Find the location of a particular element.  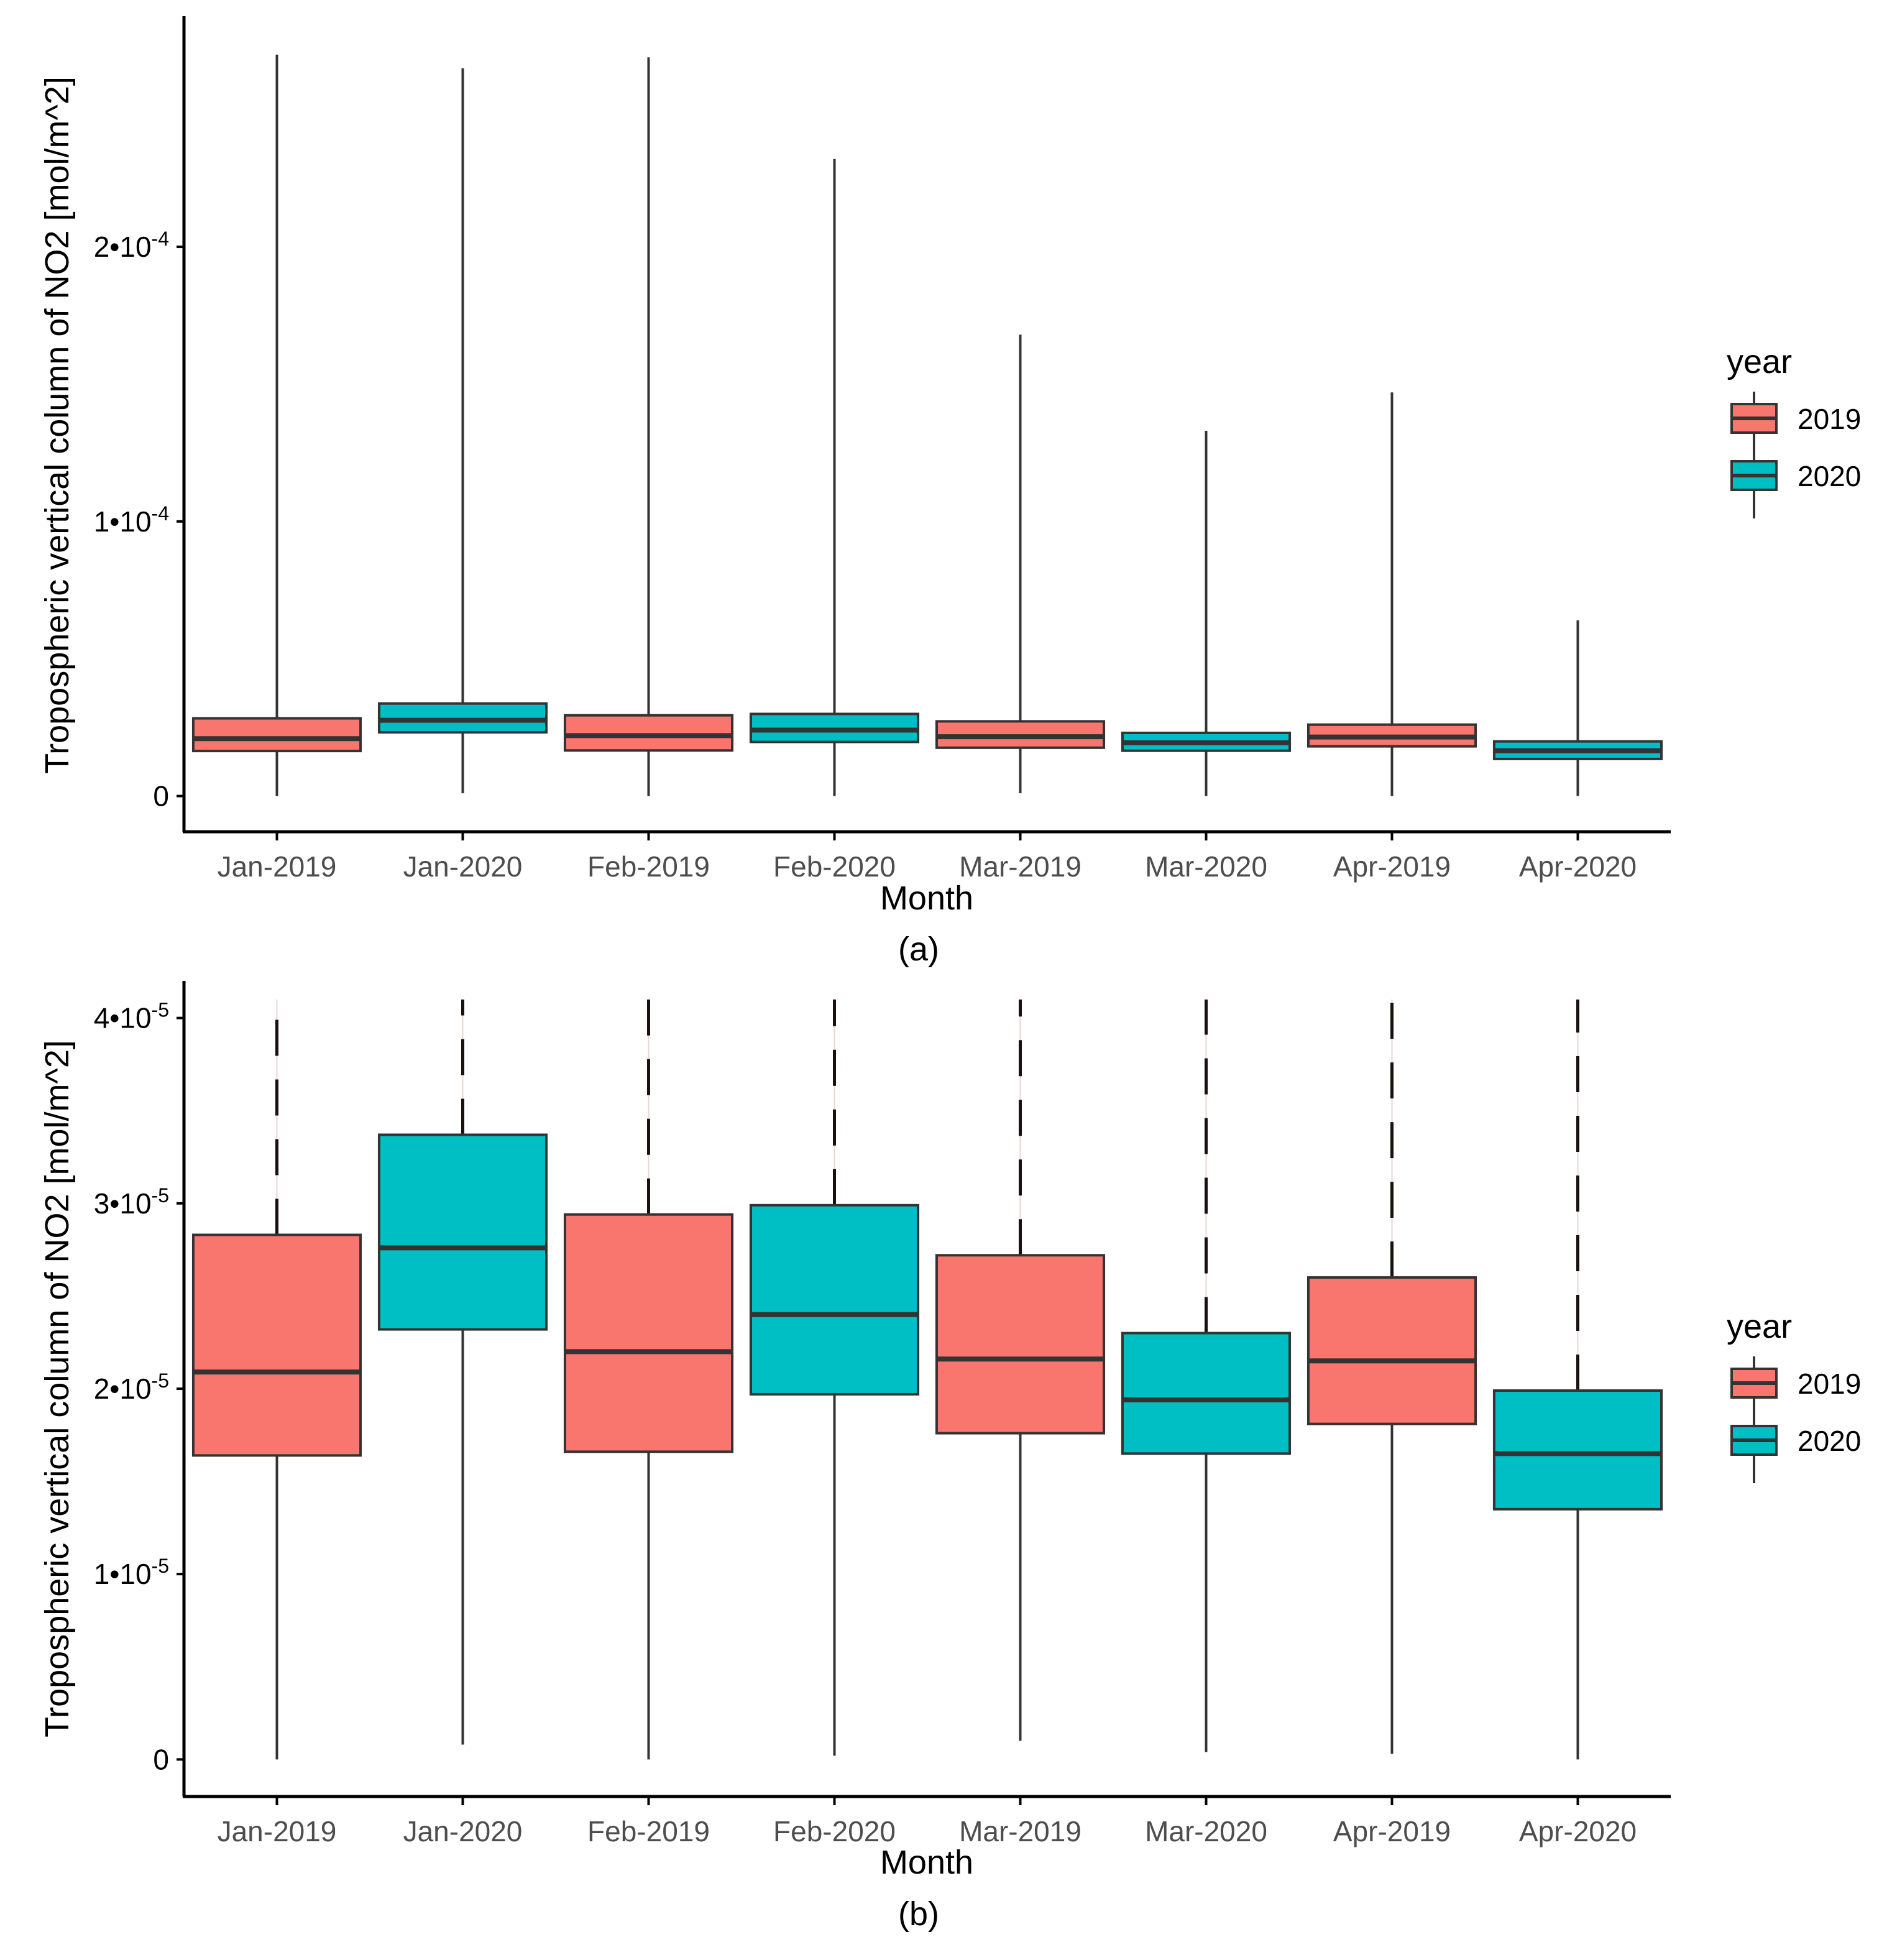

x-tick-label-b: Apr-2020 is located at coordinates (1578, 1831).